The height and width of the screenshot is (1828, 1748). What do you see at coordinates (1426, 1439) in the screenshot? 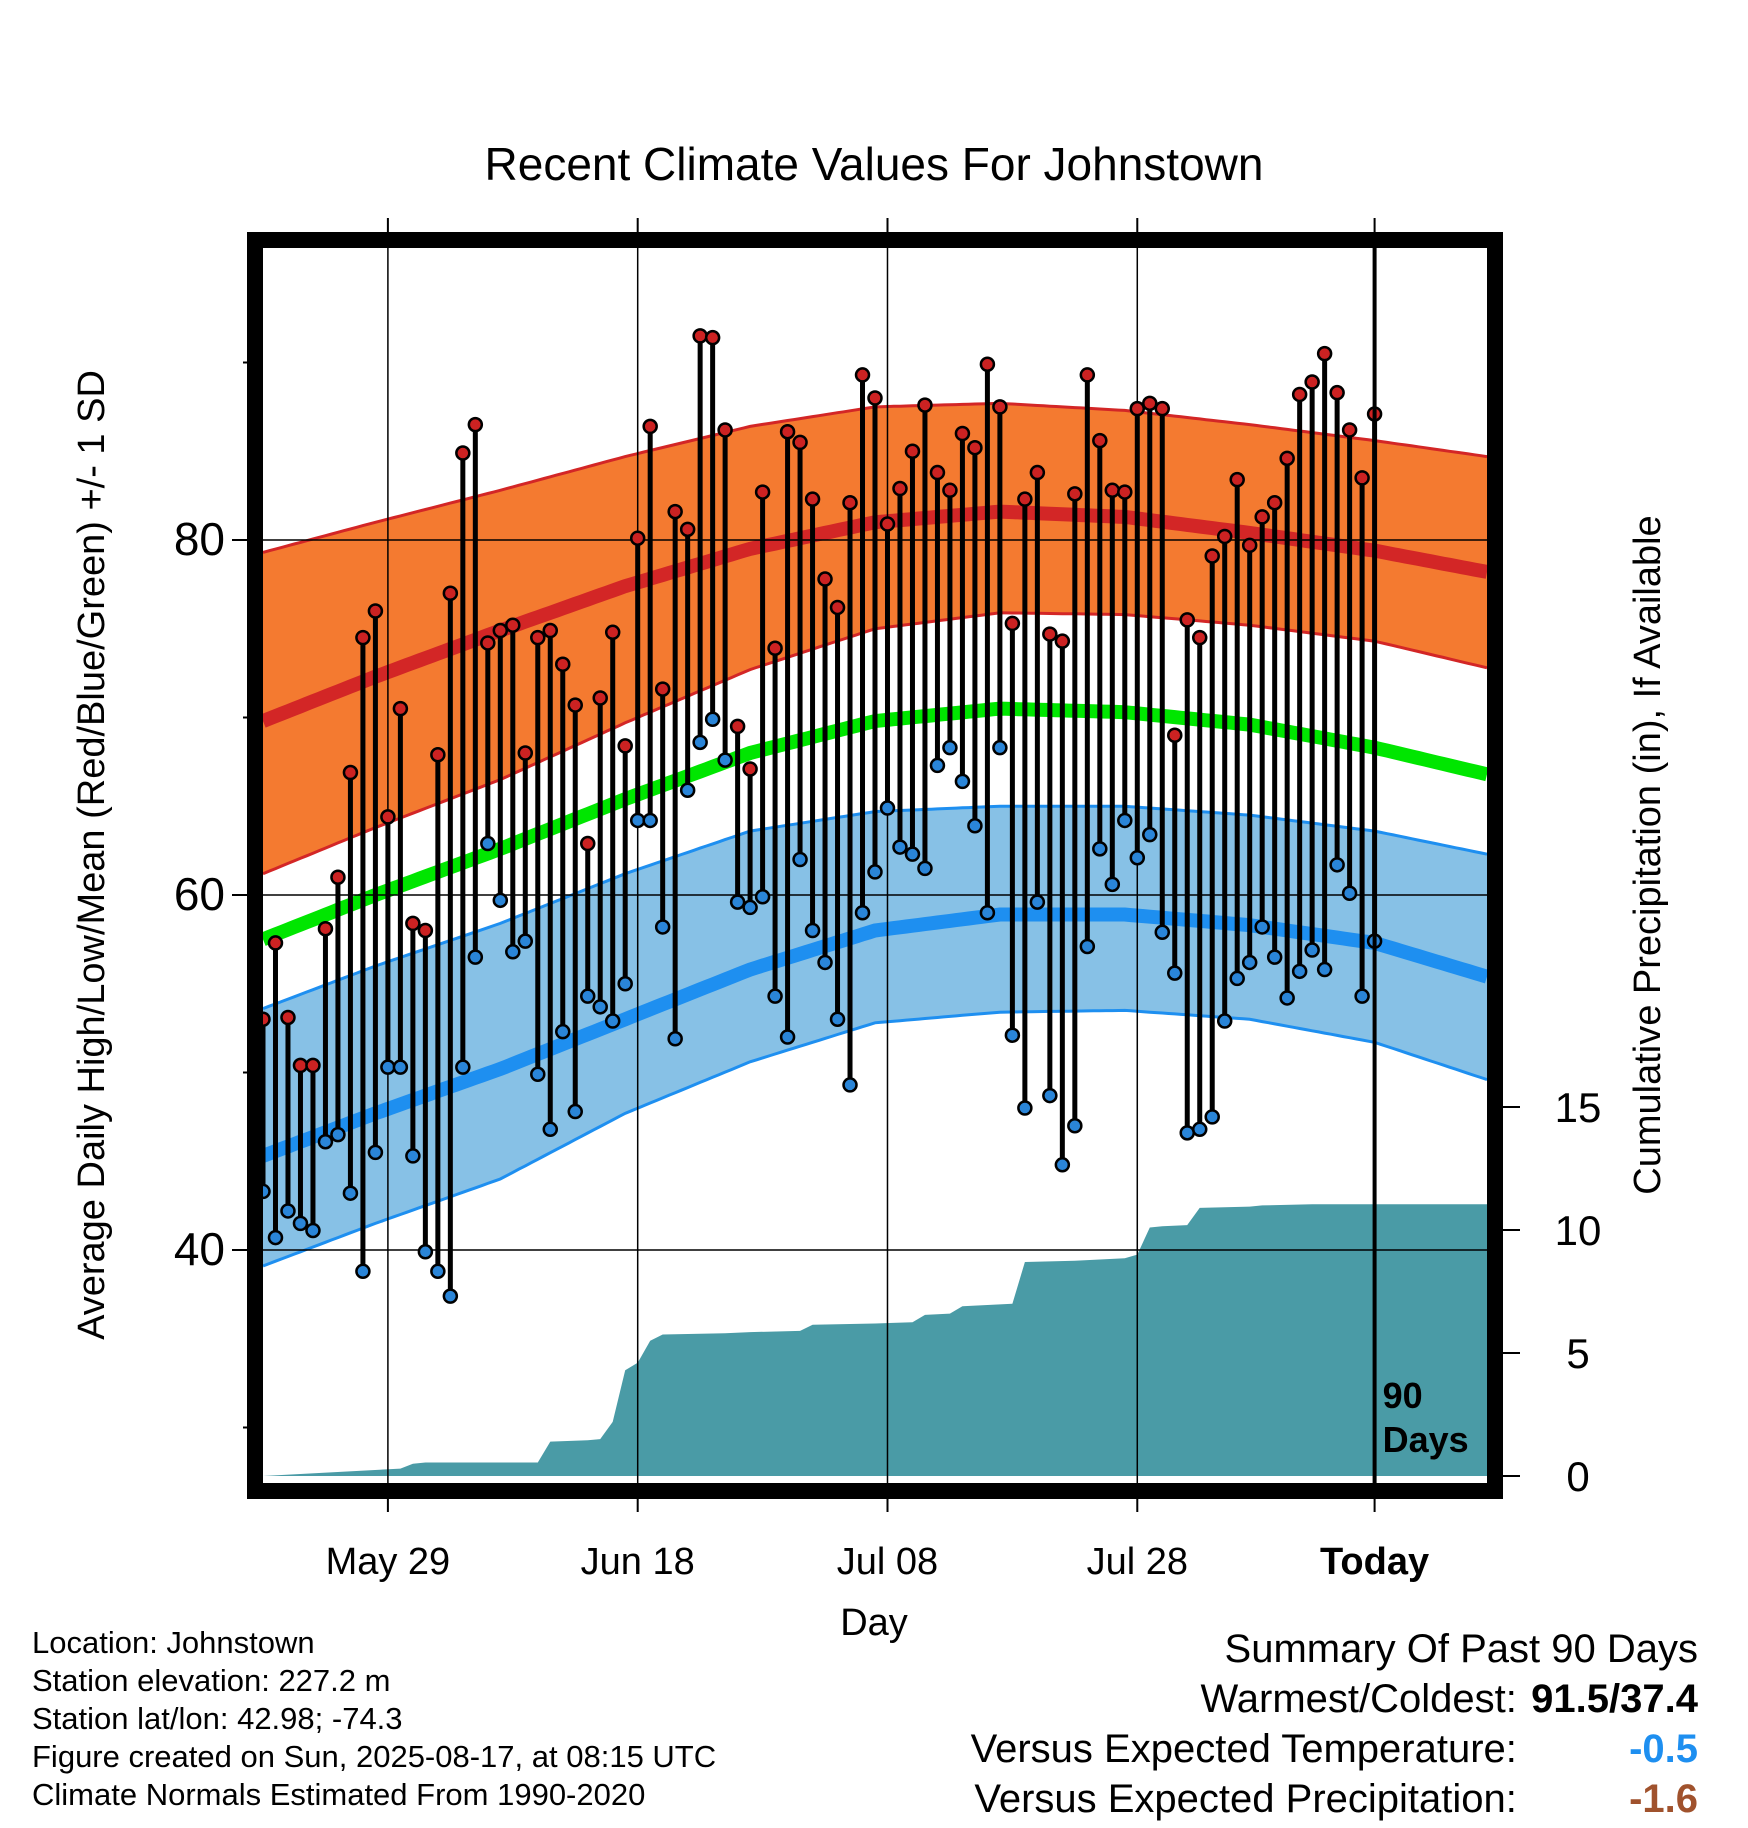
I see `today-days-label: Days` at bounding box center [1426, 1439].